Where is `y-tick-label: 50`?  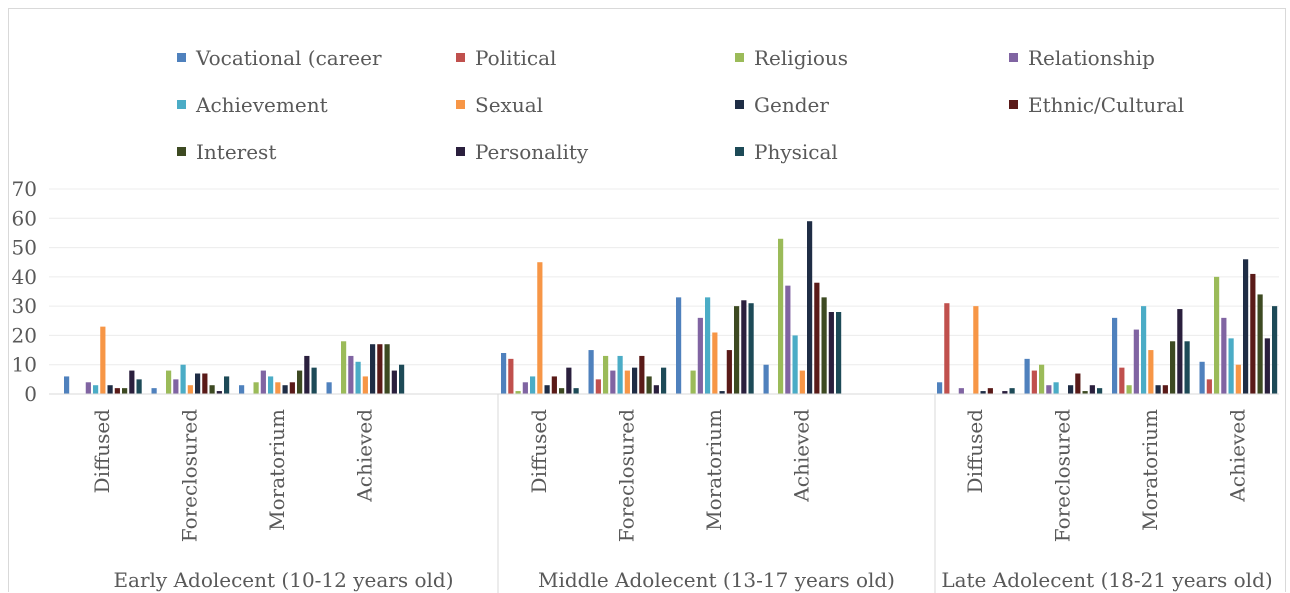 y-tick-label: 50 is located at coordinates (24, 248).